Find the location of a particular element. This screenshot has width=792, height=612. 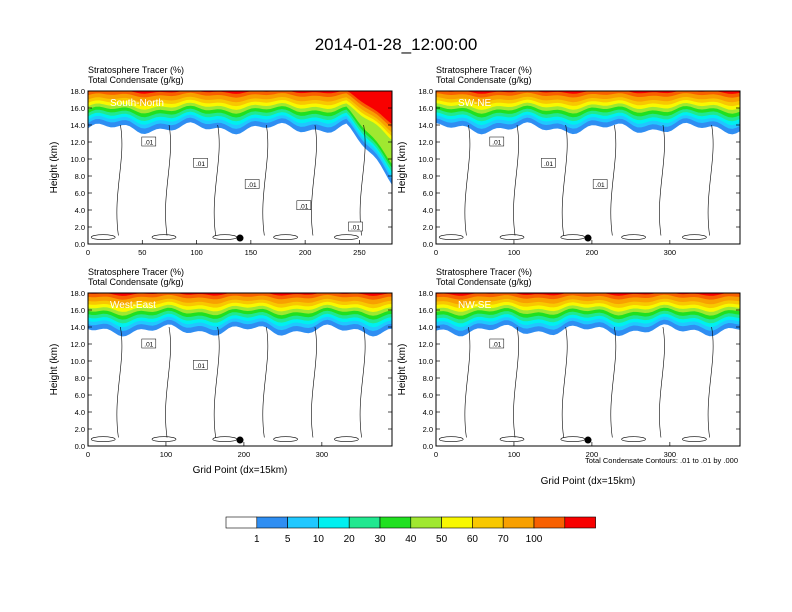

x-tick-label: 300 is located at coordinates (670, 252).